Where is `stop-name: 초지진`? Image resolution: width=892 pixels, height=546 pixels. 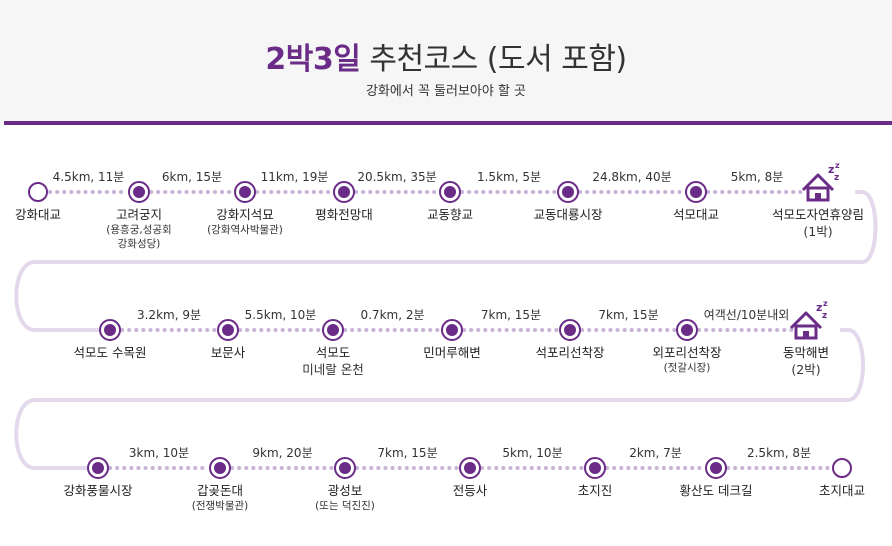 stop-name: 초지진 is located at coordinates (595, 490).